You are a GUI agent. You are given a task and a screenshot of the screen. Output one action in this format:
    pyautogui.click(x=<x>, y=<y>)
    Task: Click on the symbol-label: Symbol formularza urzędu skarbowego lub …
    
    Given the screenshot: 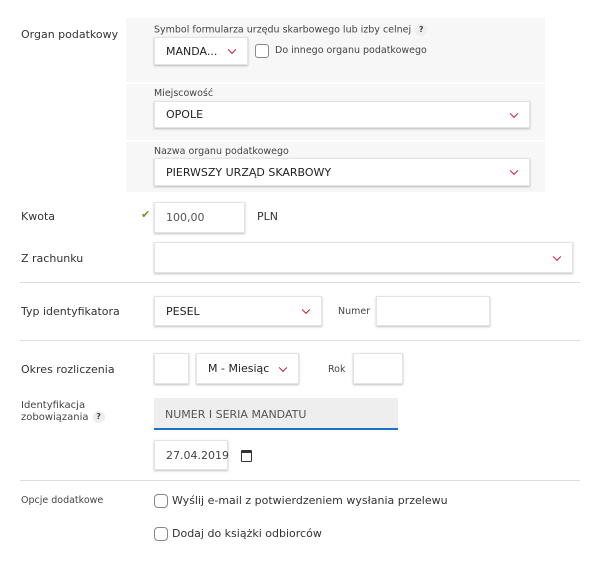 What is the action you would take?
    pyautogui.click(x=291, y=30)
    